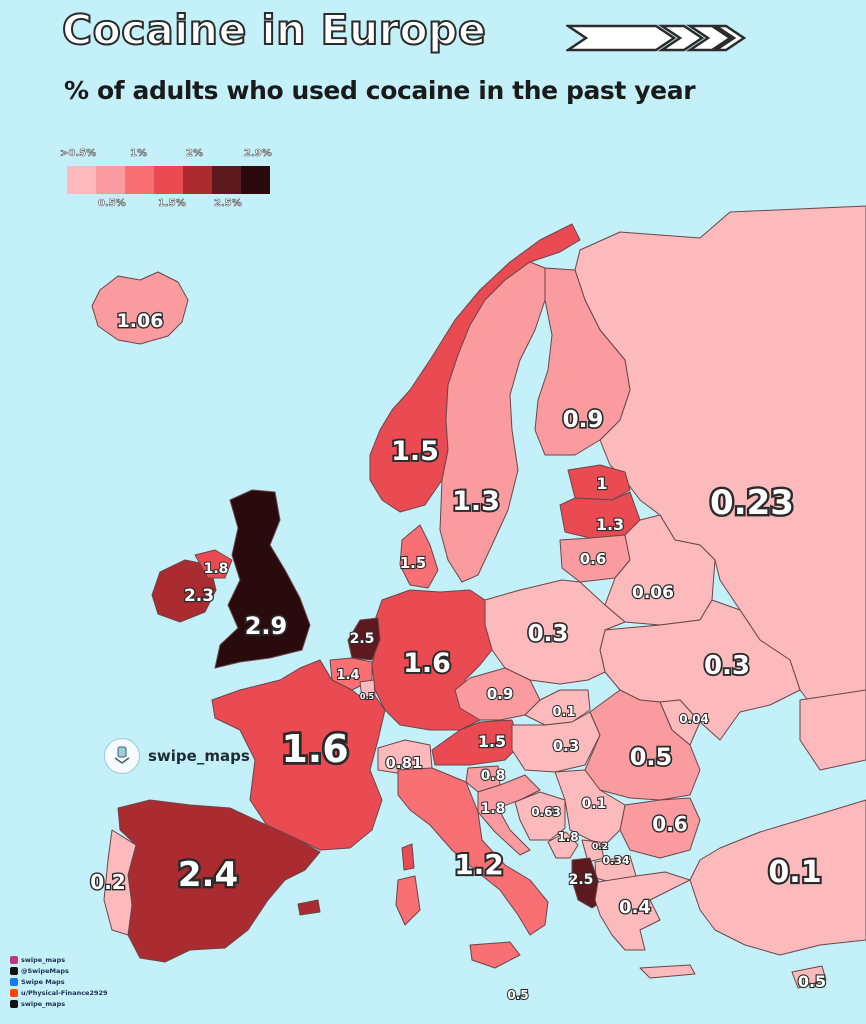  Describe the element at coordinates (600, 847) in the screenshot. I see `map-label-kosovo: 0.2` at that location.